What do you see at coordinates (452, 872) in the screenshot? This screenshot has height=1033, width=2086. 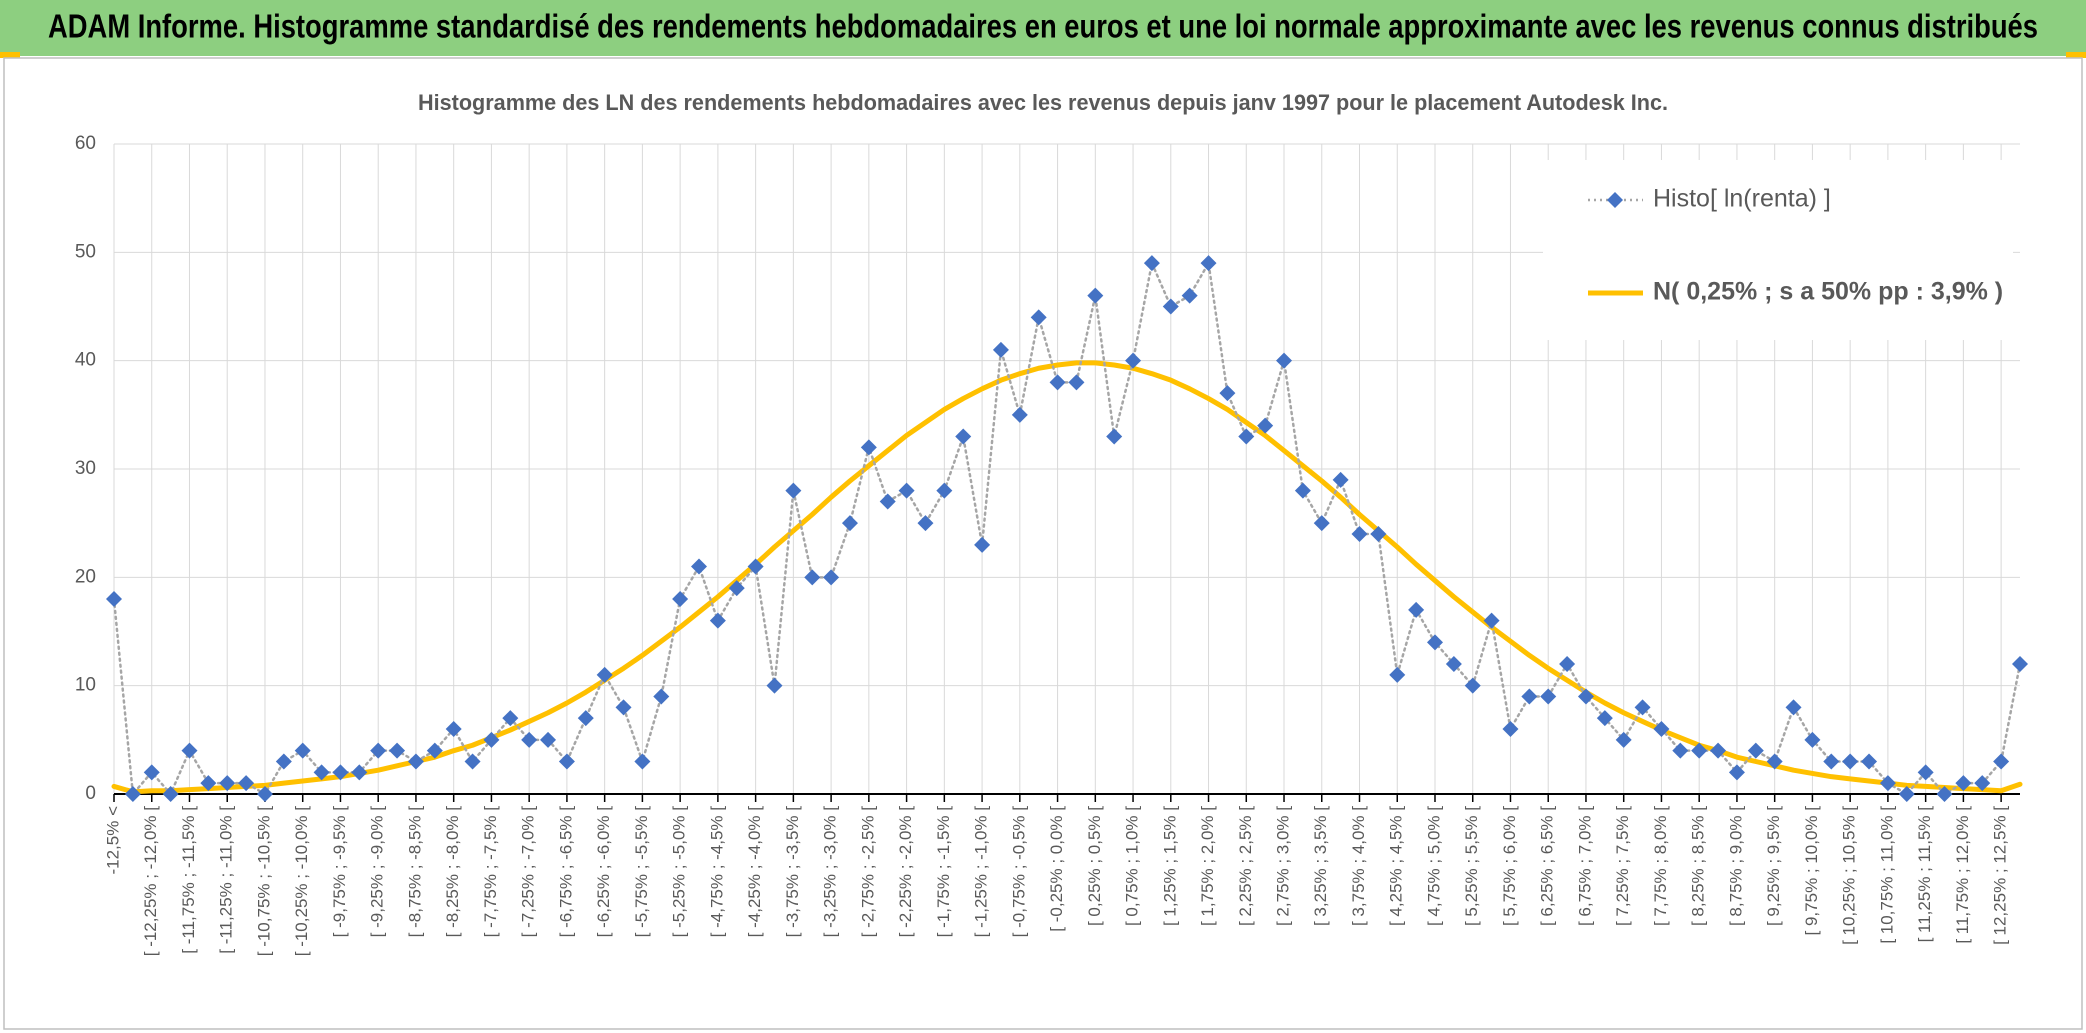 I see `x-tick-label: [ -8,25% ; -8,0% [` at bounding box center [452, 872].